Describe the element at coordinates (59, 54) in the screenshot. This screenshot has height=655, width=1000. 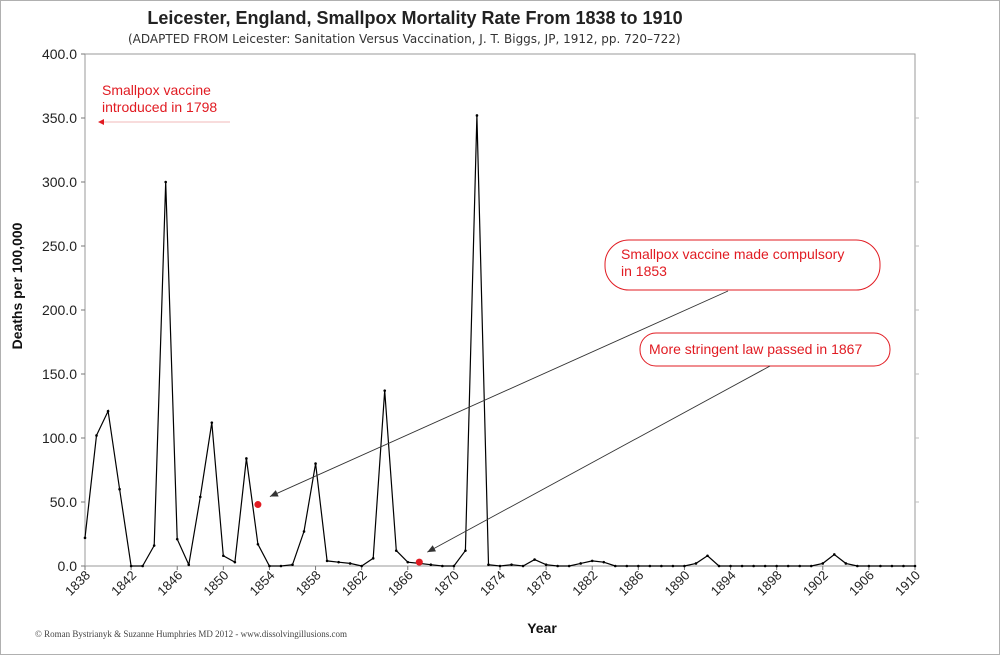
I see `y-tick-label: 400.0` at that location.